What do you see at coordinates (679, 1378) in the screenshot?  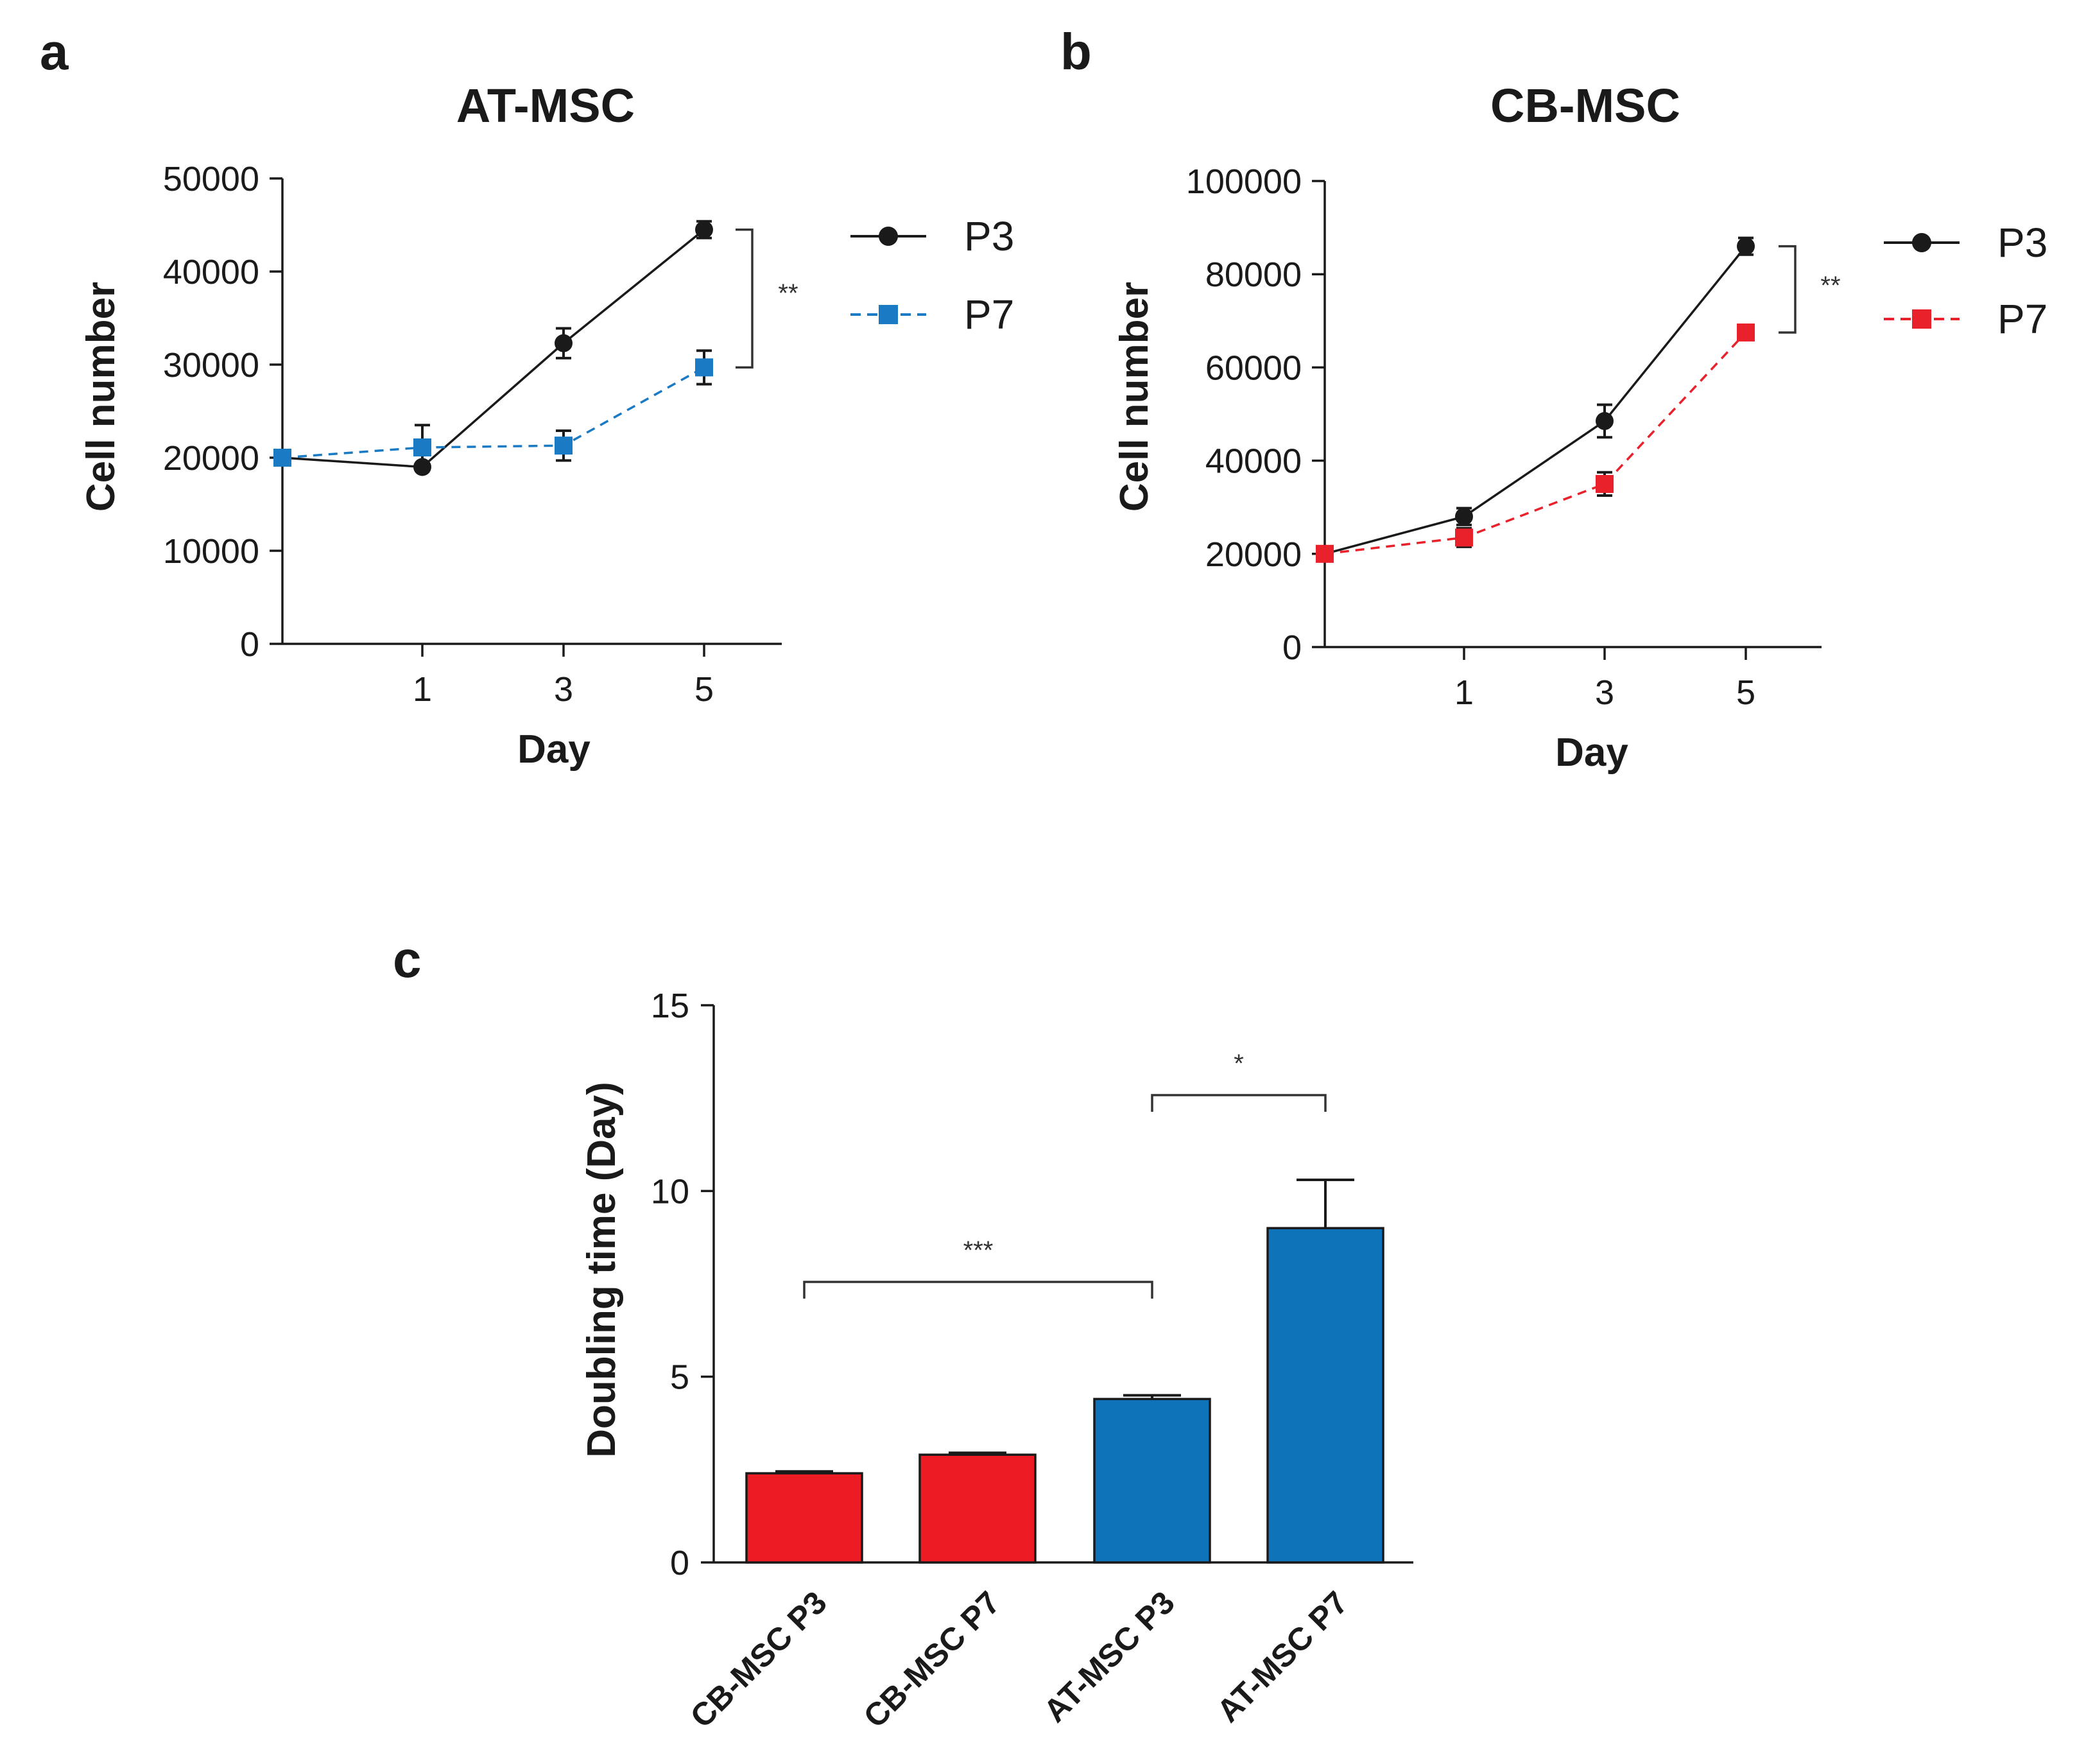 I see `y-tick-label: 5` at bounding box center [679, 1378].